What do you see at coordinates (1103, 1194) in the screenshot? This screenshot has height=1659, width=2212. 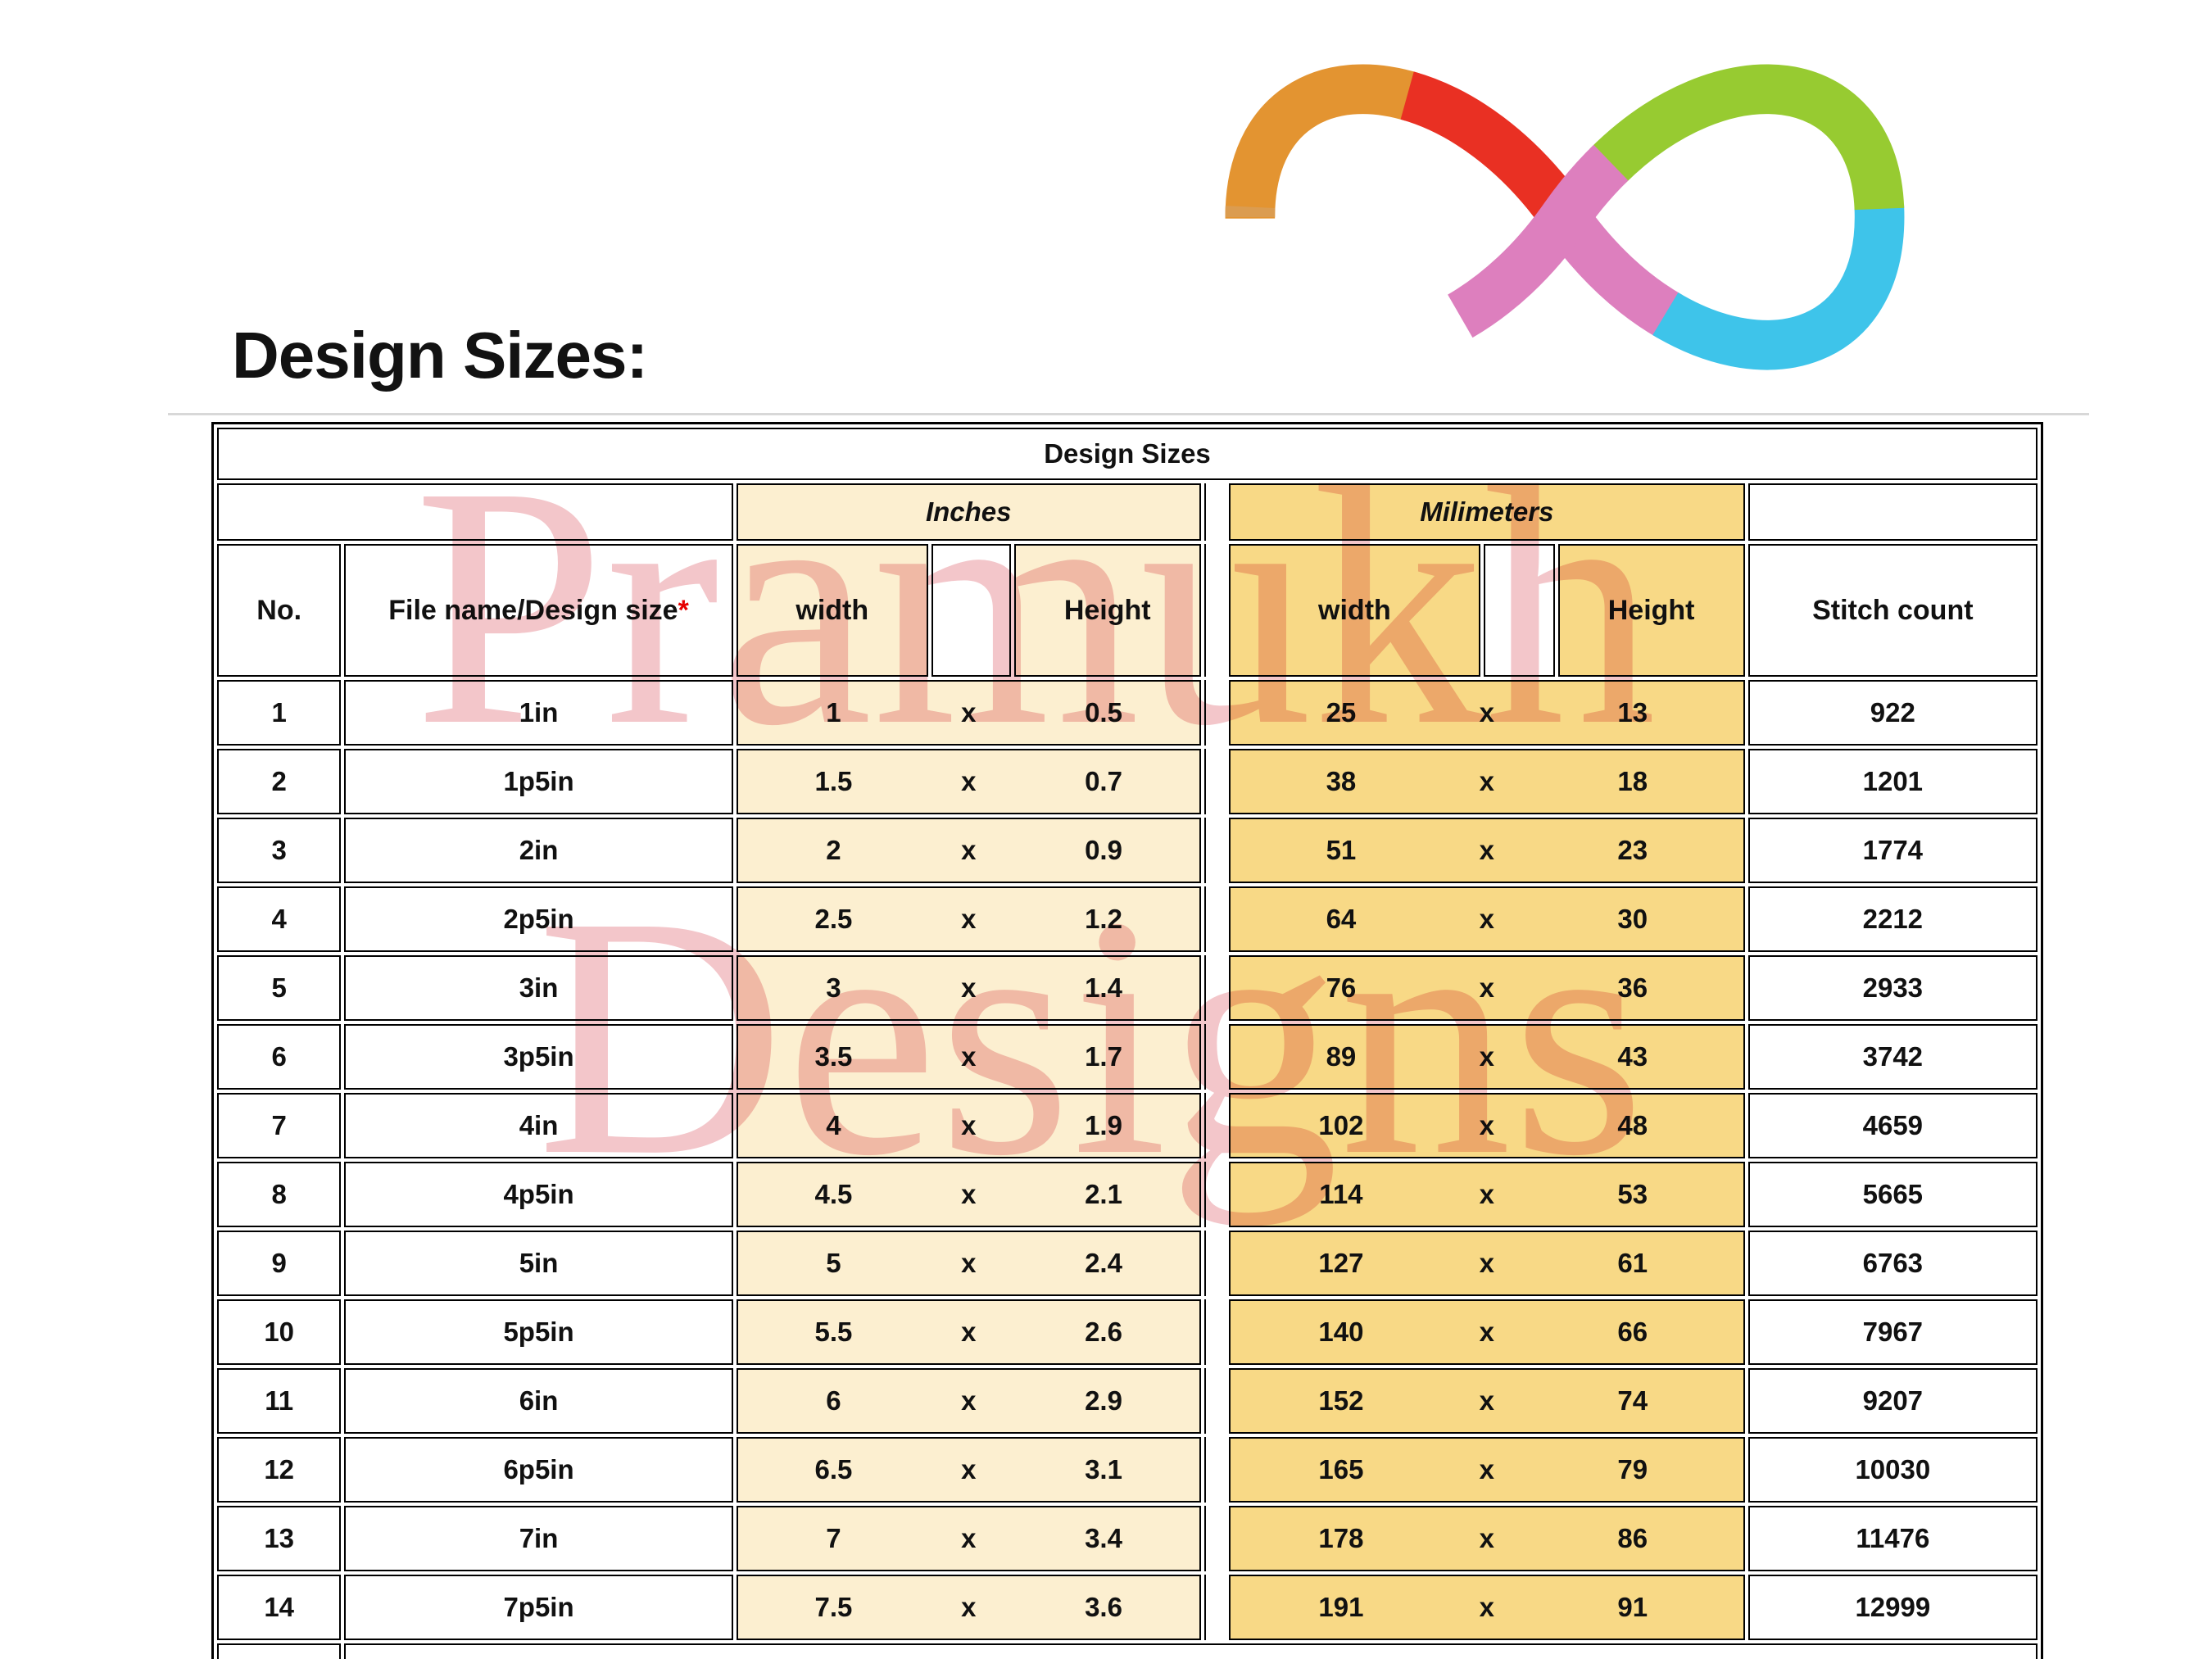 I see `inches-height-value: 2.1` at bounding box center [1103, 1194].